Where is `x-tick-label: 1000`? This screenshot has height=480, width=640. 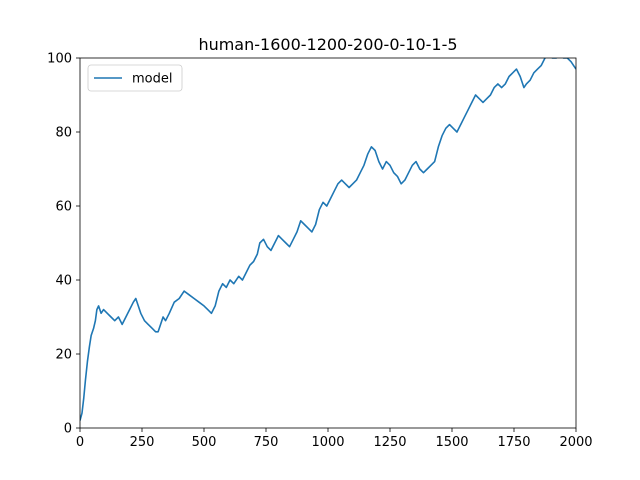 x-tick-label: 1000 is located at coordinates (327, 442).